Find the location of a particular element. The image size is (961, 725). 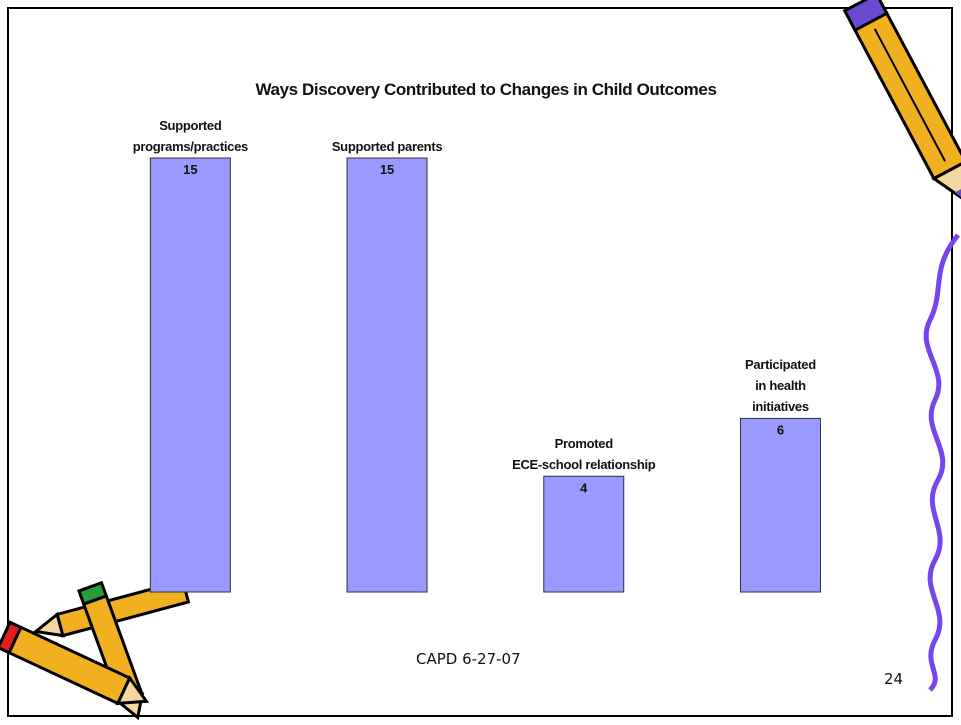

category-label: Promoted ECE-school relationship is located at coordinates (584, 454).